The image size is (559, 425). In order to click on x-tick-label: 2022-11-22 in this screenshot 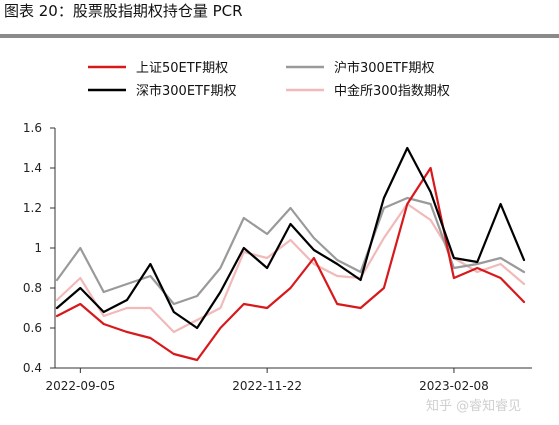, I will do `click(267, 386)`.